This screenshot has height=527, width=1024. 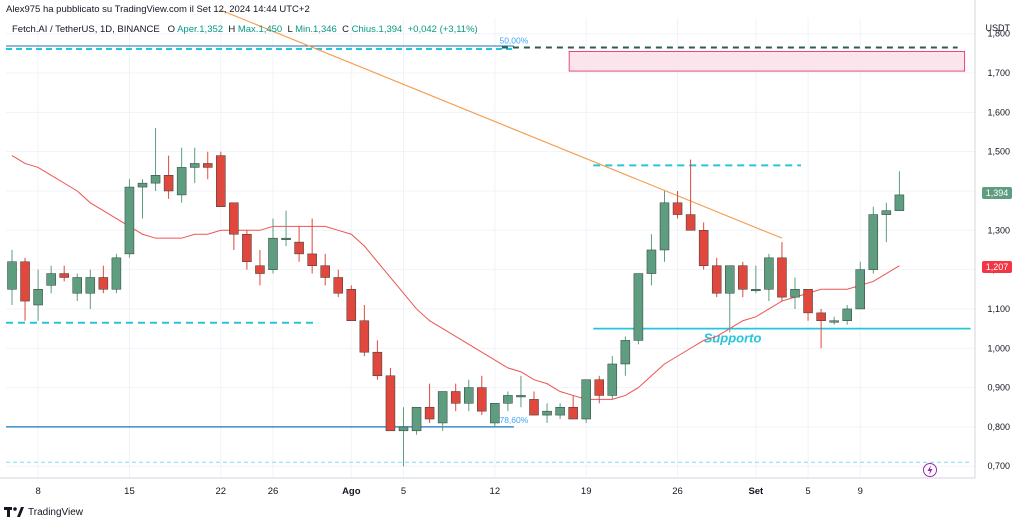 I want to click on y-tick-label: 1,600, so click(x=998, y=112).